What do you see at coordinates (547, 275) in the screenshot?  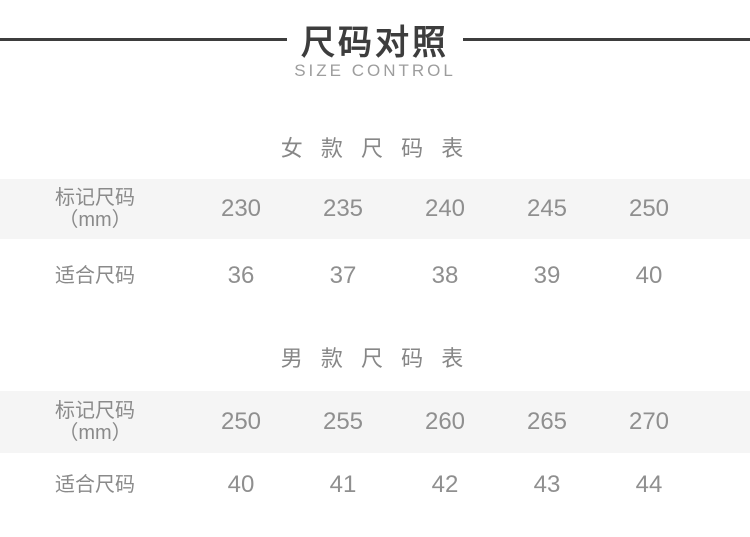 I see `size-cell: 39` at bounding box center [547, 275].